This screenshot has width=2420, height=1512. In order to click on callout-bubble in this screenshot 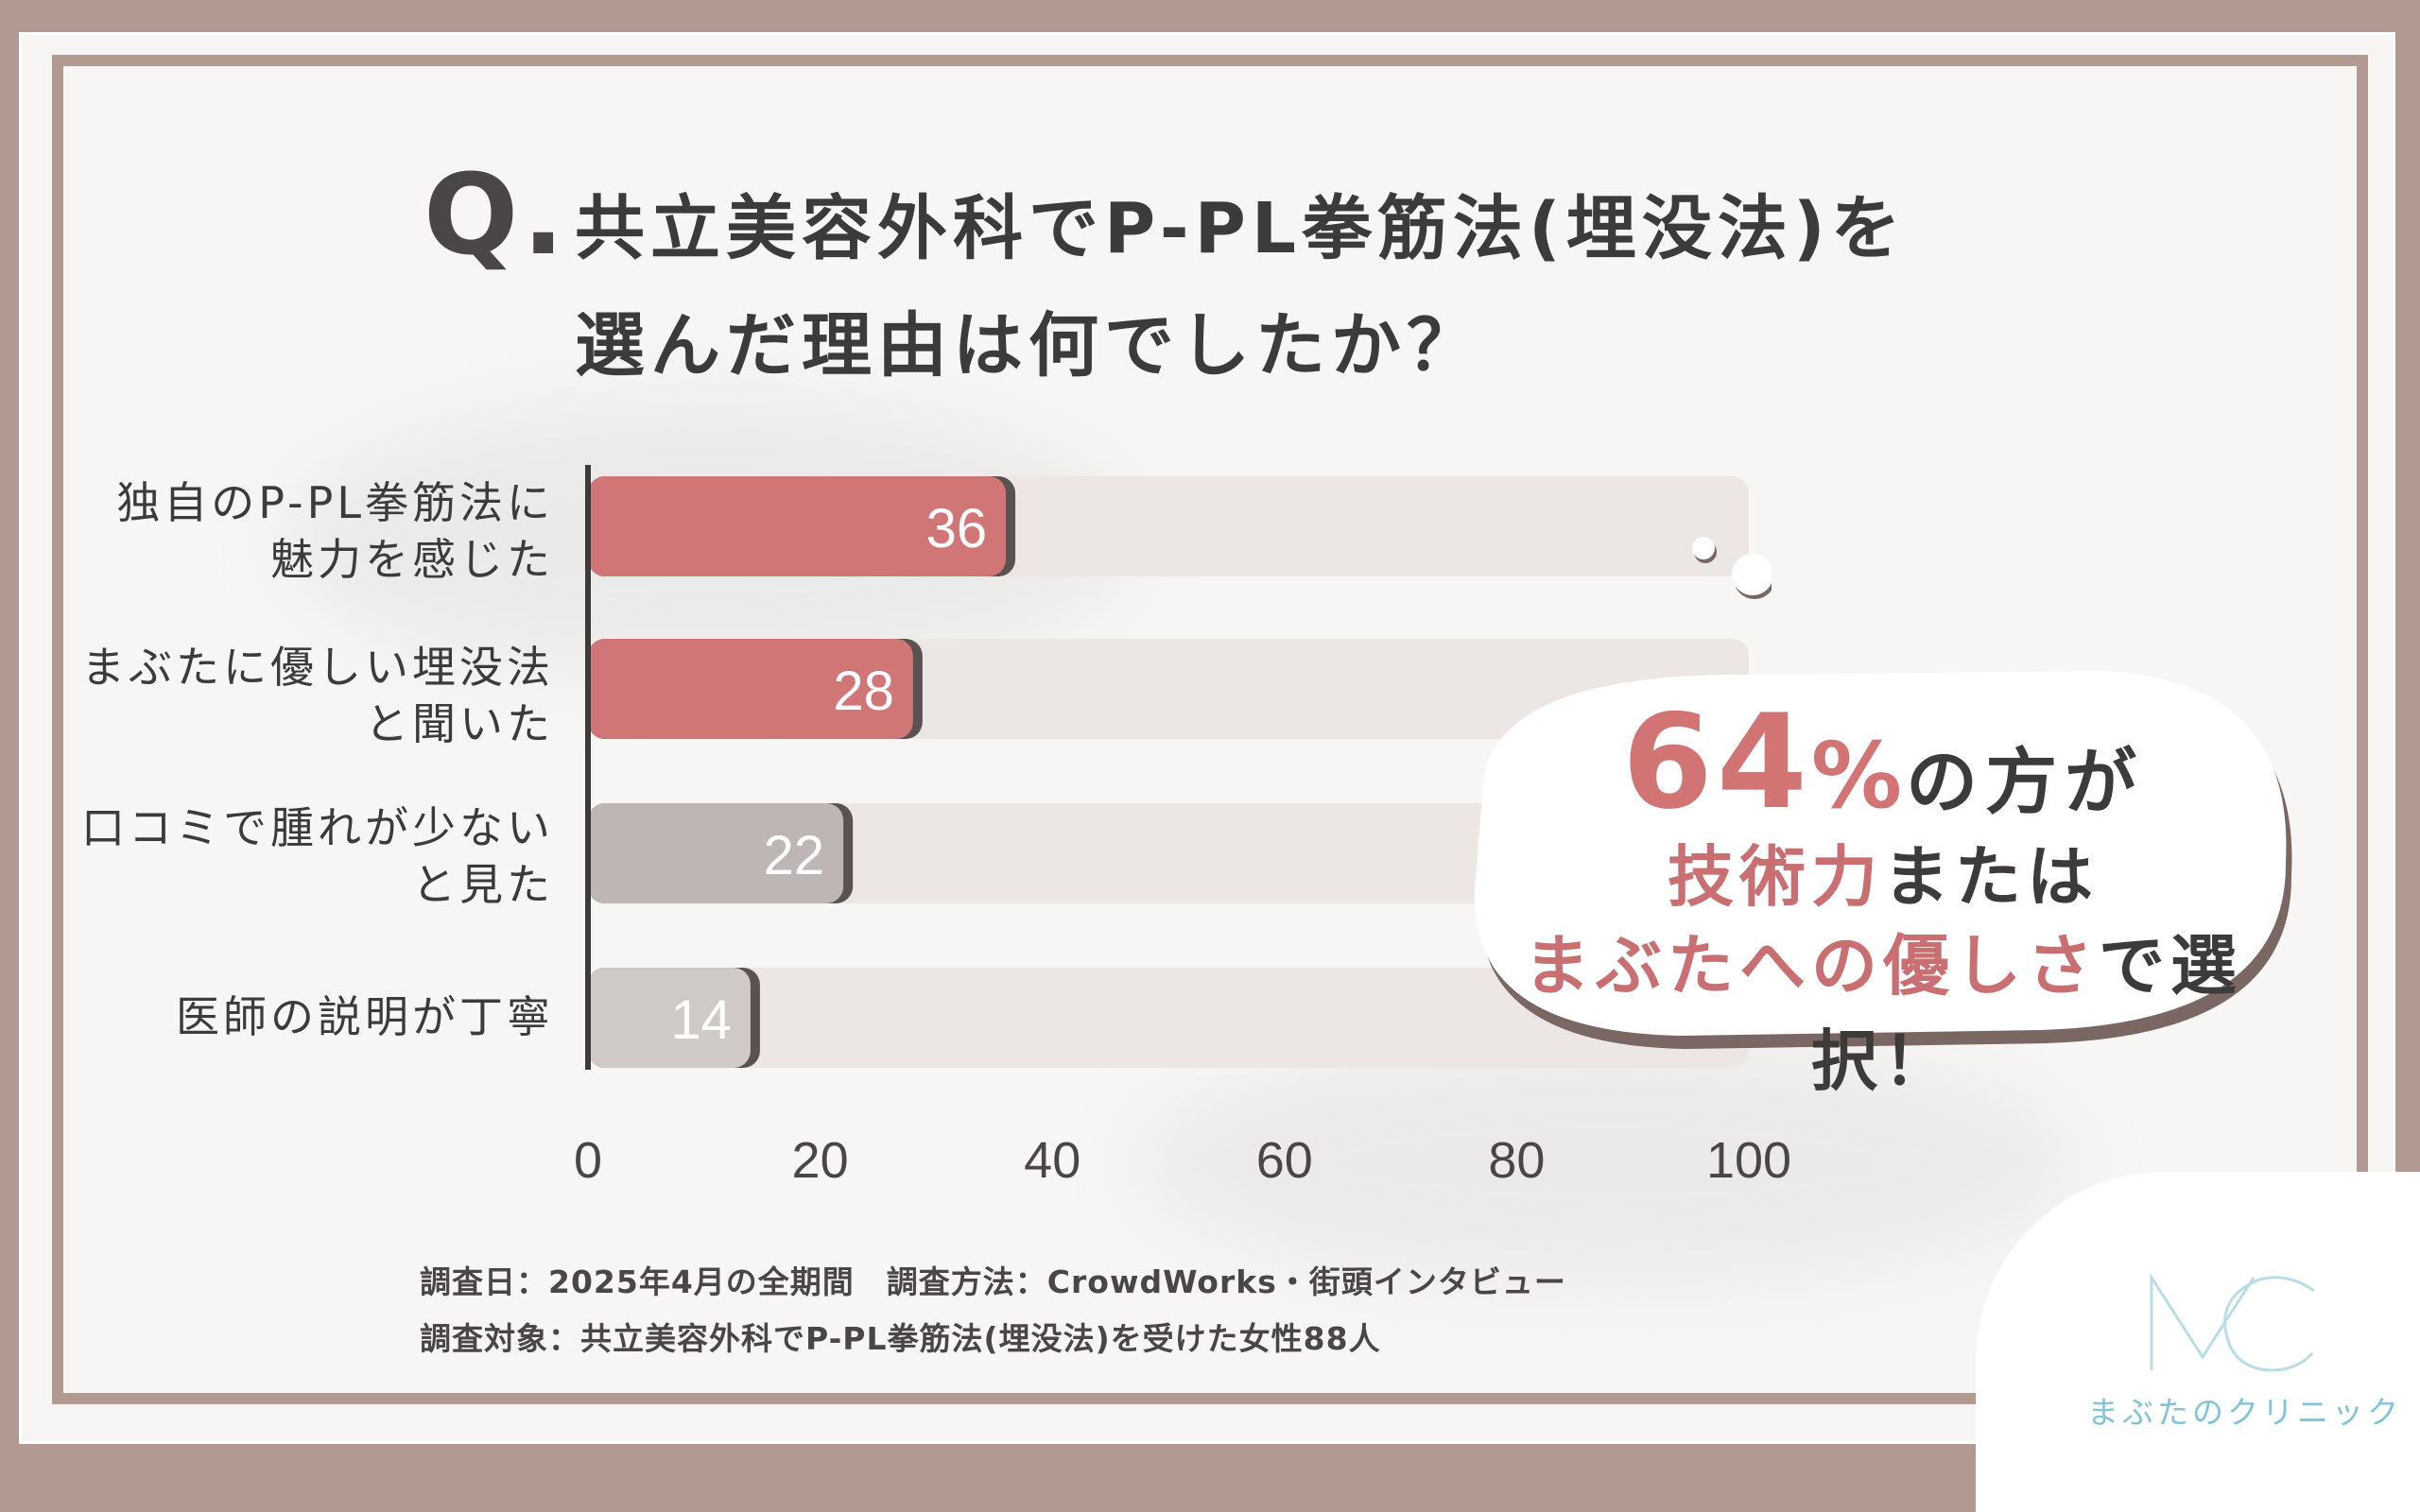, I will do `click(1883, 860)`.